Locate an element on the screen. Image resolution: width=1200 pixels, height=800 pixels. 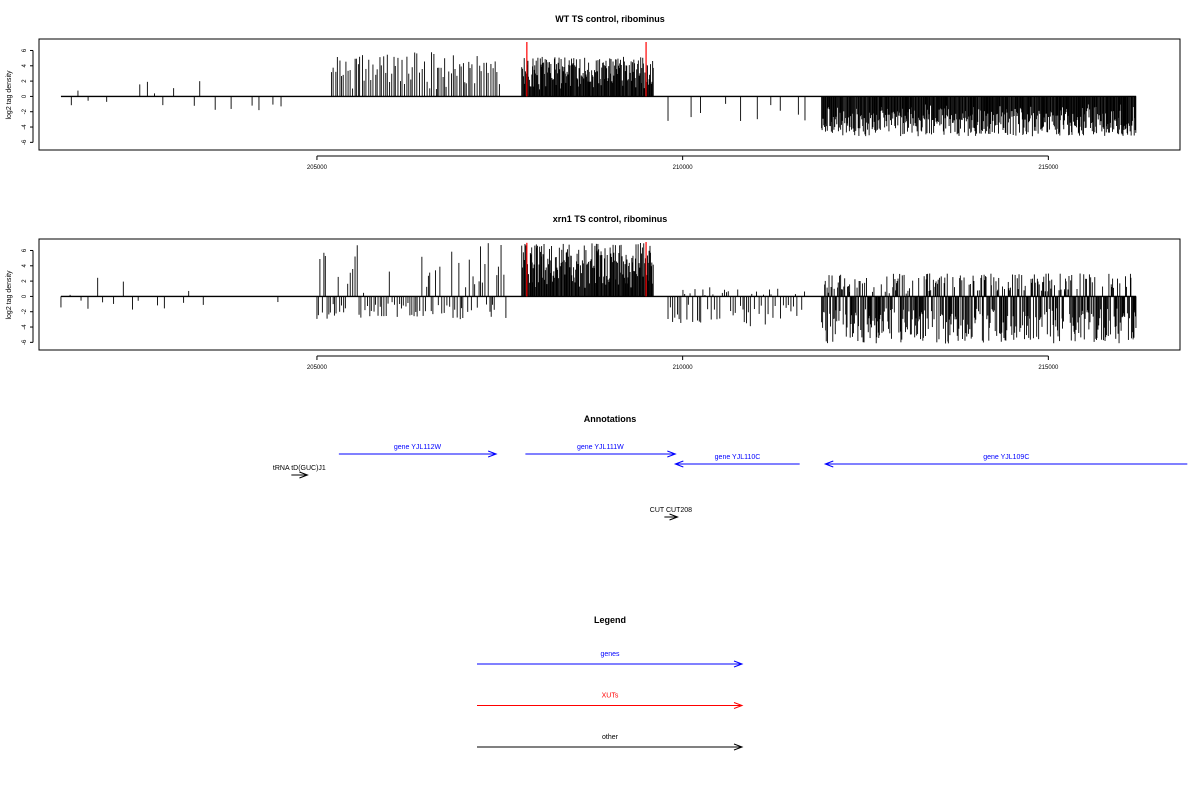
annotation-label: gene YJL109C is located at coordinates (1006, 457).